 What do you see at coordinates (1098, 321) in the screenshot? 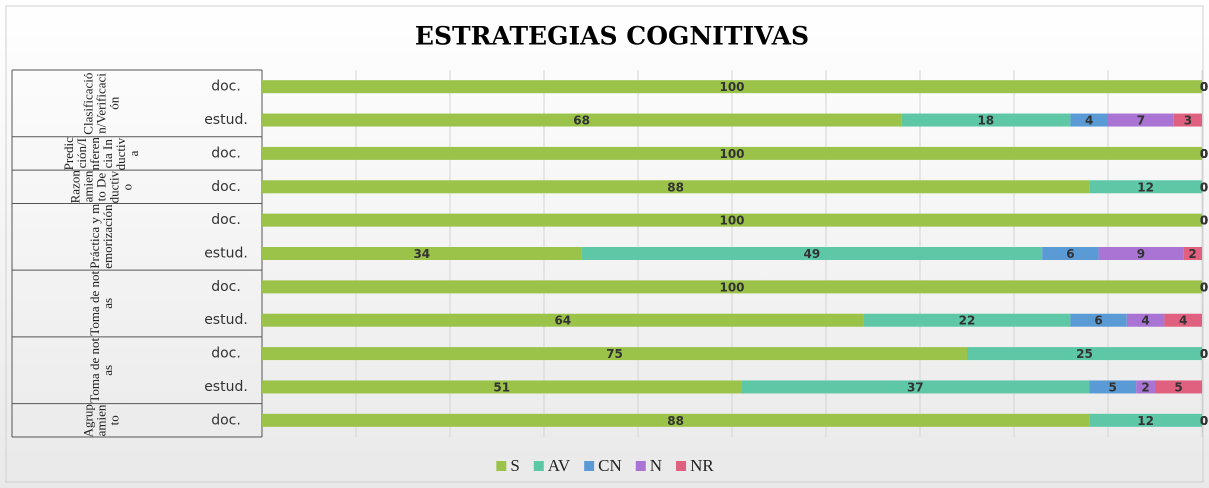
I see `data-label: 6` at bounding box center [1098, 321].